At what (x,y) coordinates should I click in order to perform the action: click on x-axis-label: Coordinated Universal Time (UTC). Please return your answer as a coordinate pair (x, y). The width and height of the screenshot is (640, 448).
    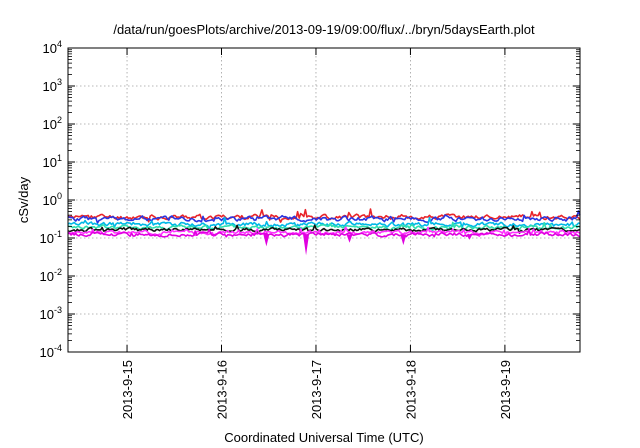
    Looking at the image, I should click on (323, 437).